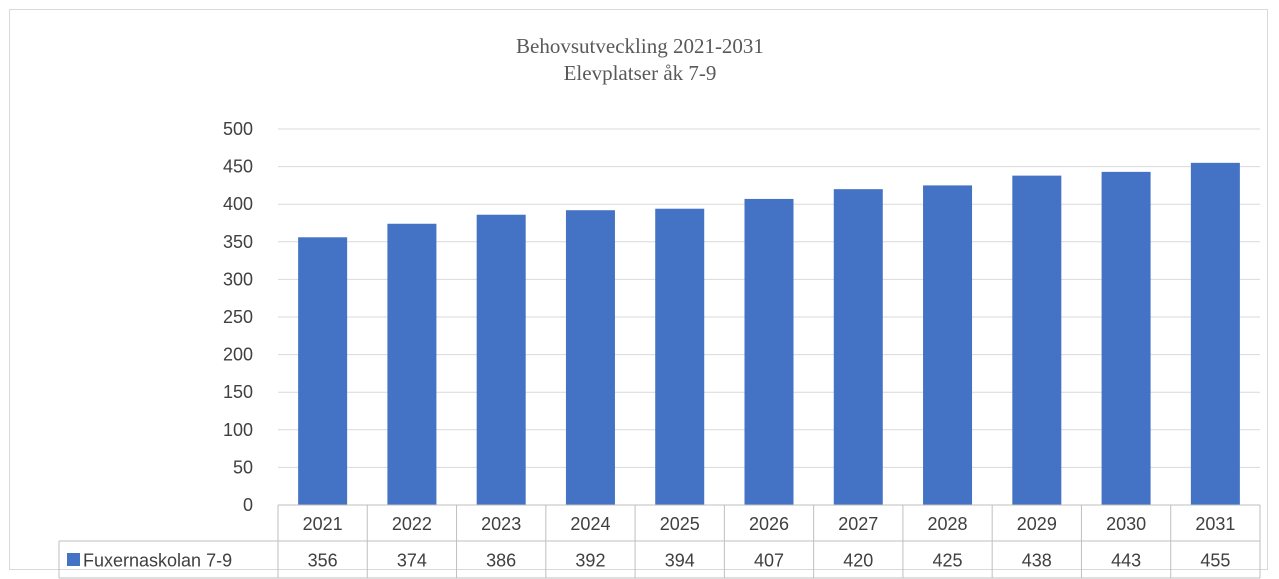  What do you see at coordinates (323, 524) in the screenshot?
I see `x-category-label: 2021` at bounding box center [323, 524].